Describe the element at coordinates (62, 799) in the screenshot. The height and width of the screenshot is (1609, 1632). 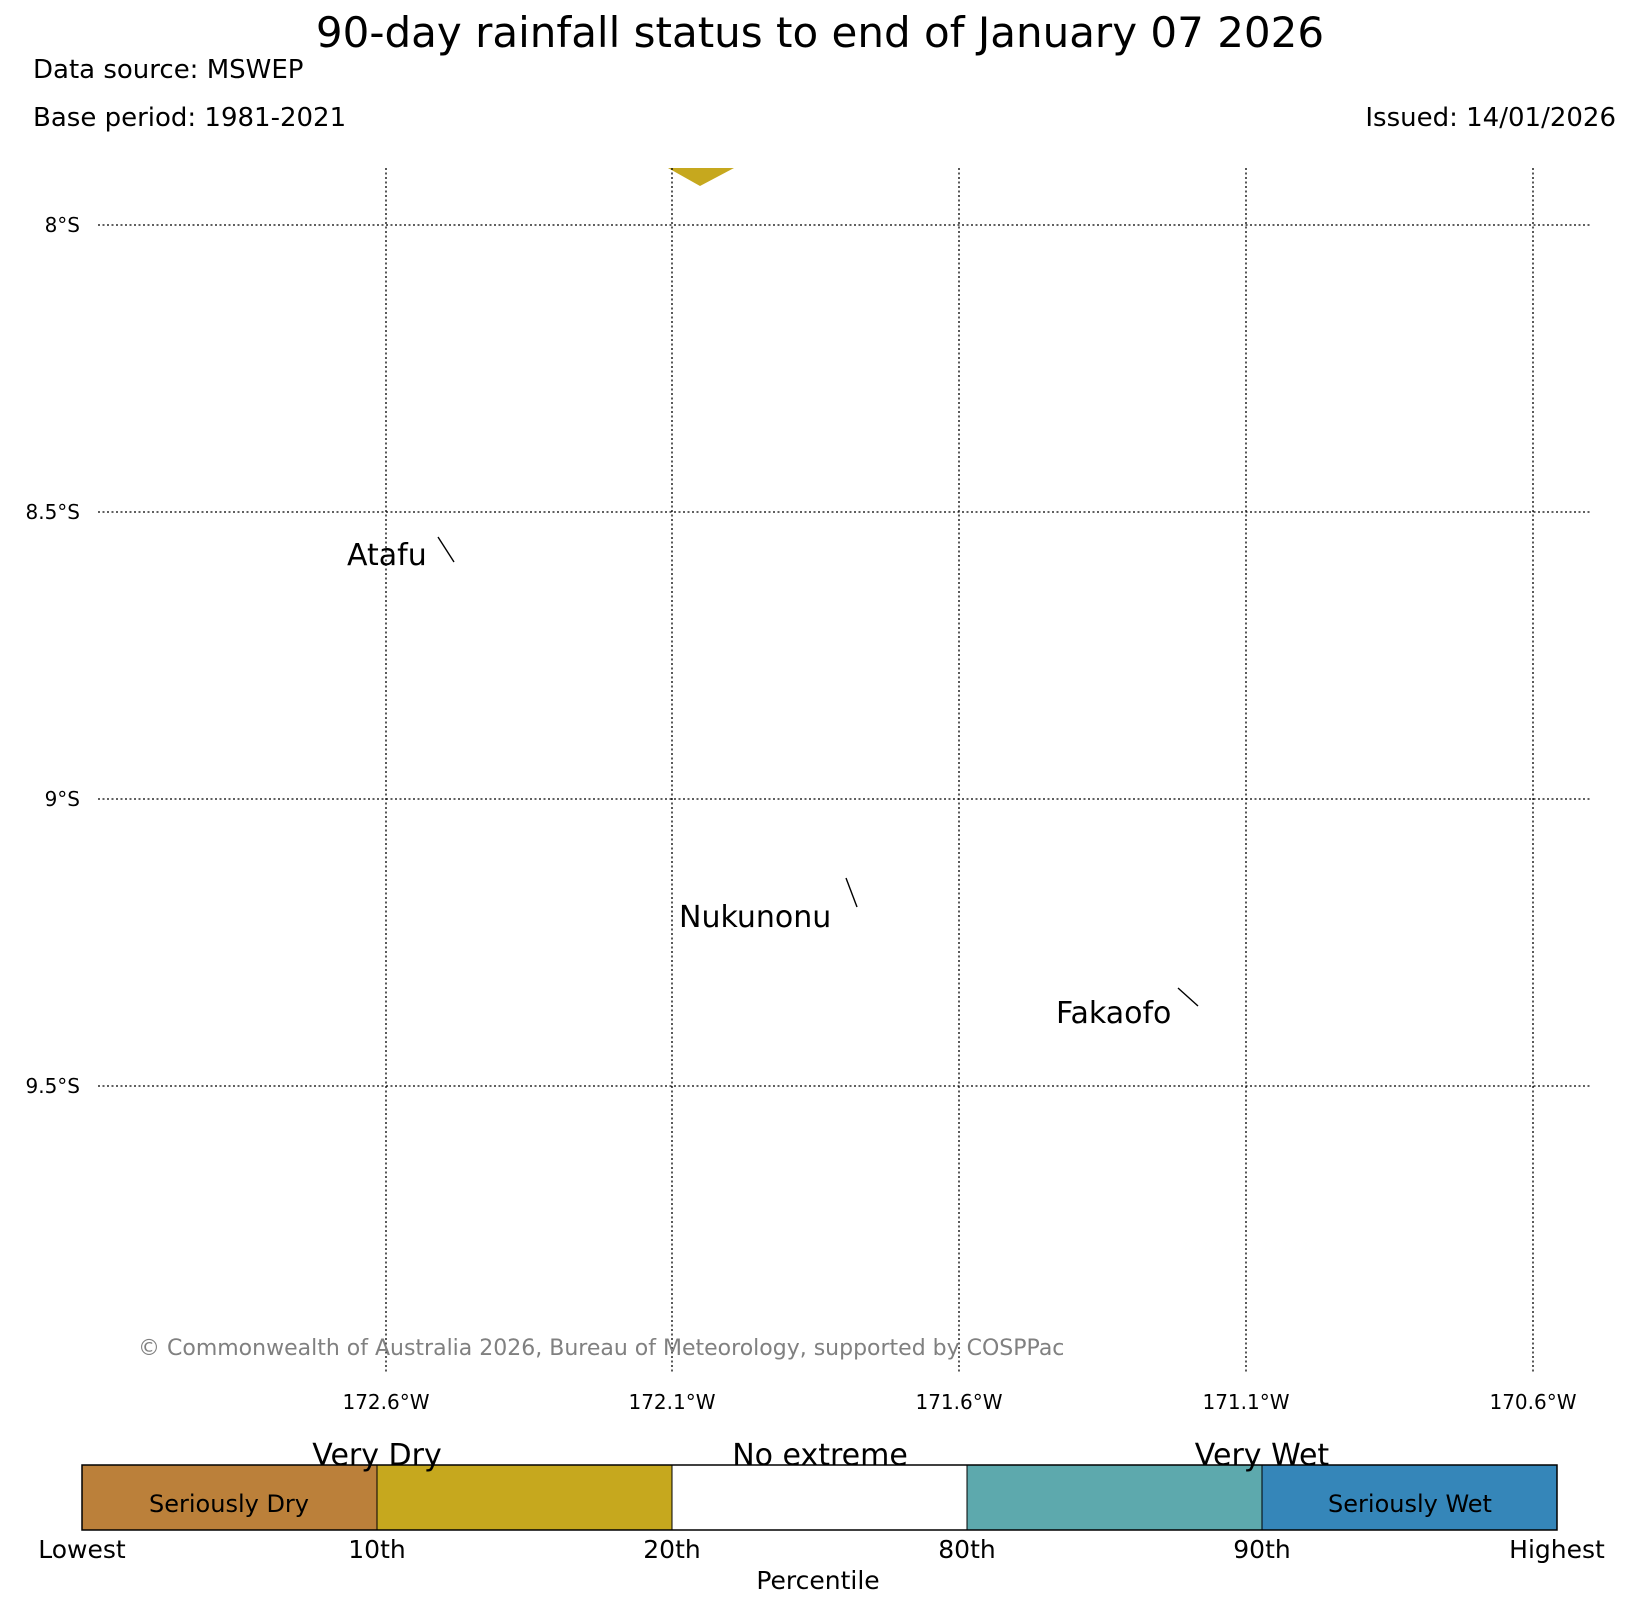
I see `lat-label-9s: 9°S` at that location.